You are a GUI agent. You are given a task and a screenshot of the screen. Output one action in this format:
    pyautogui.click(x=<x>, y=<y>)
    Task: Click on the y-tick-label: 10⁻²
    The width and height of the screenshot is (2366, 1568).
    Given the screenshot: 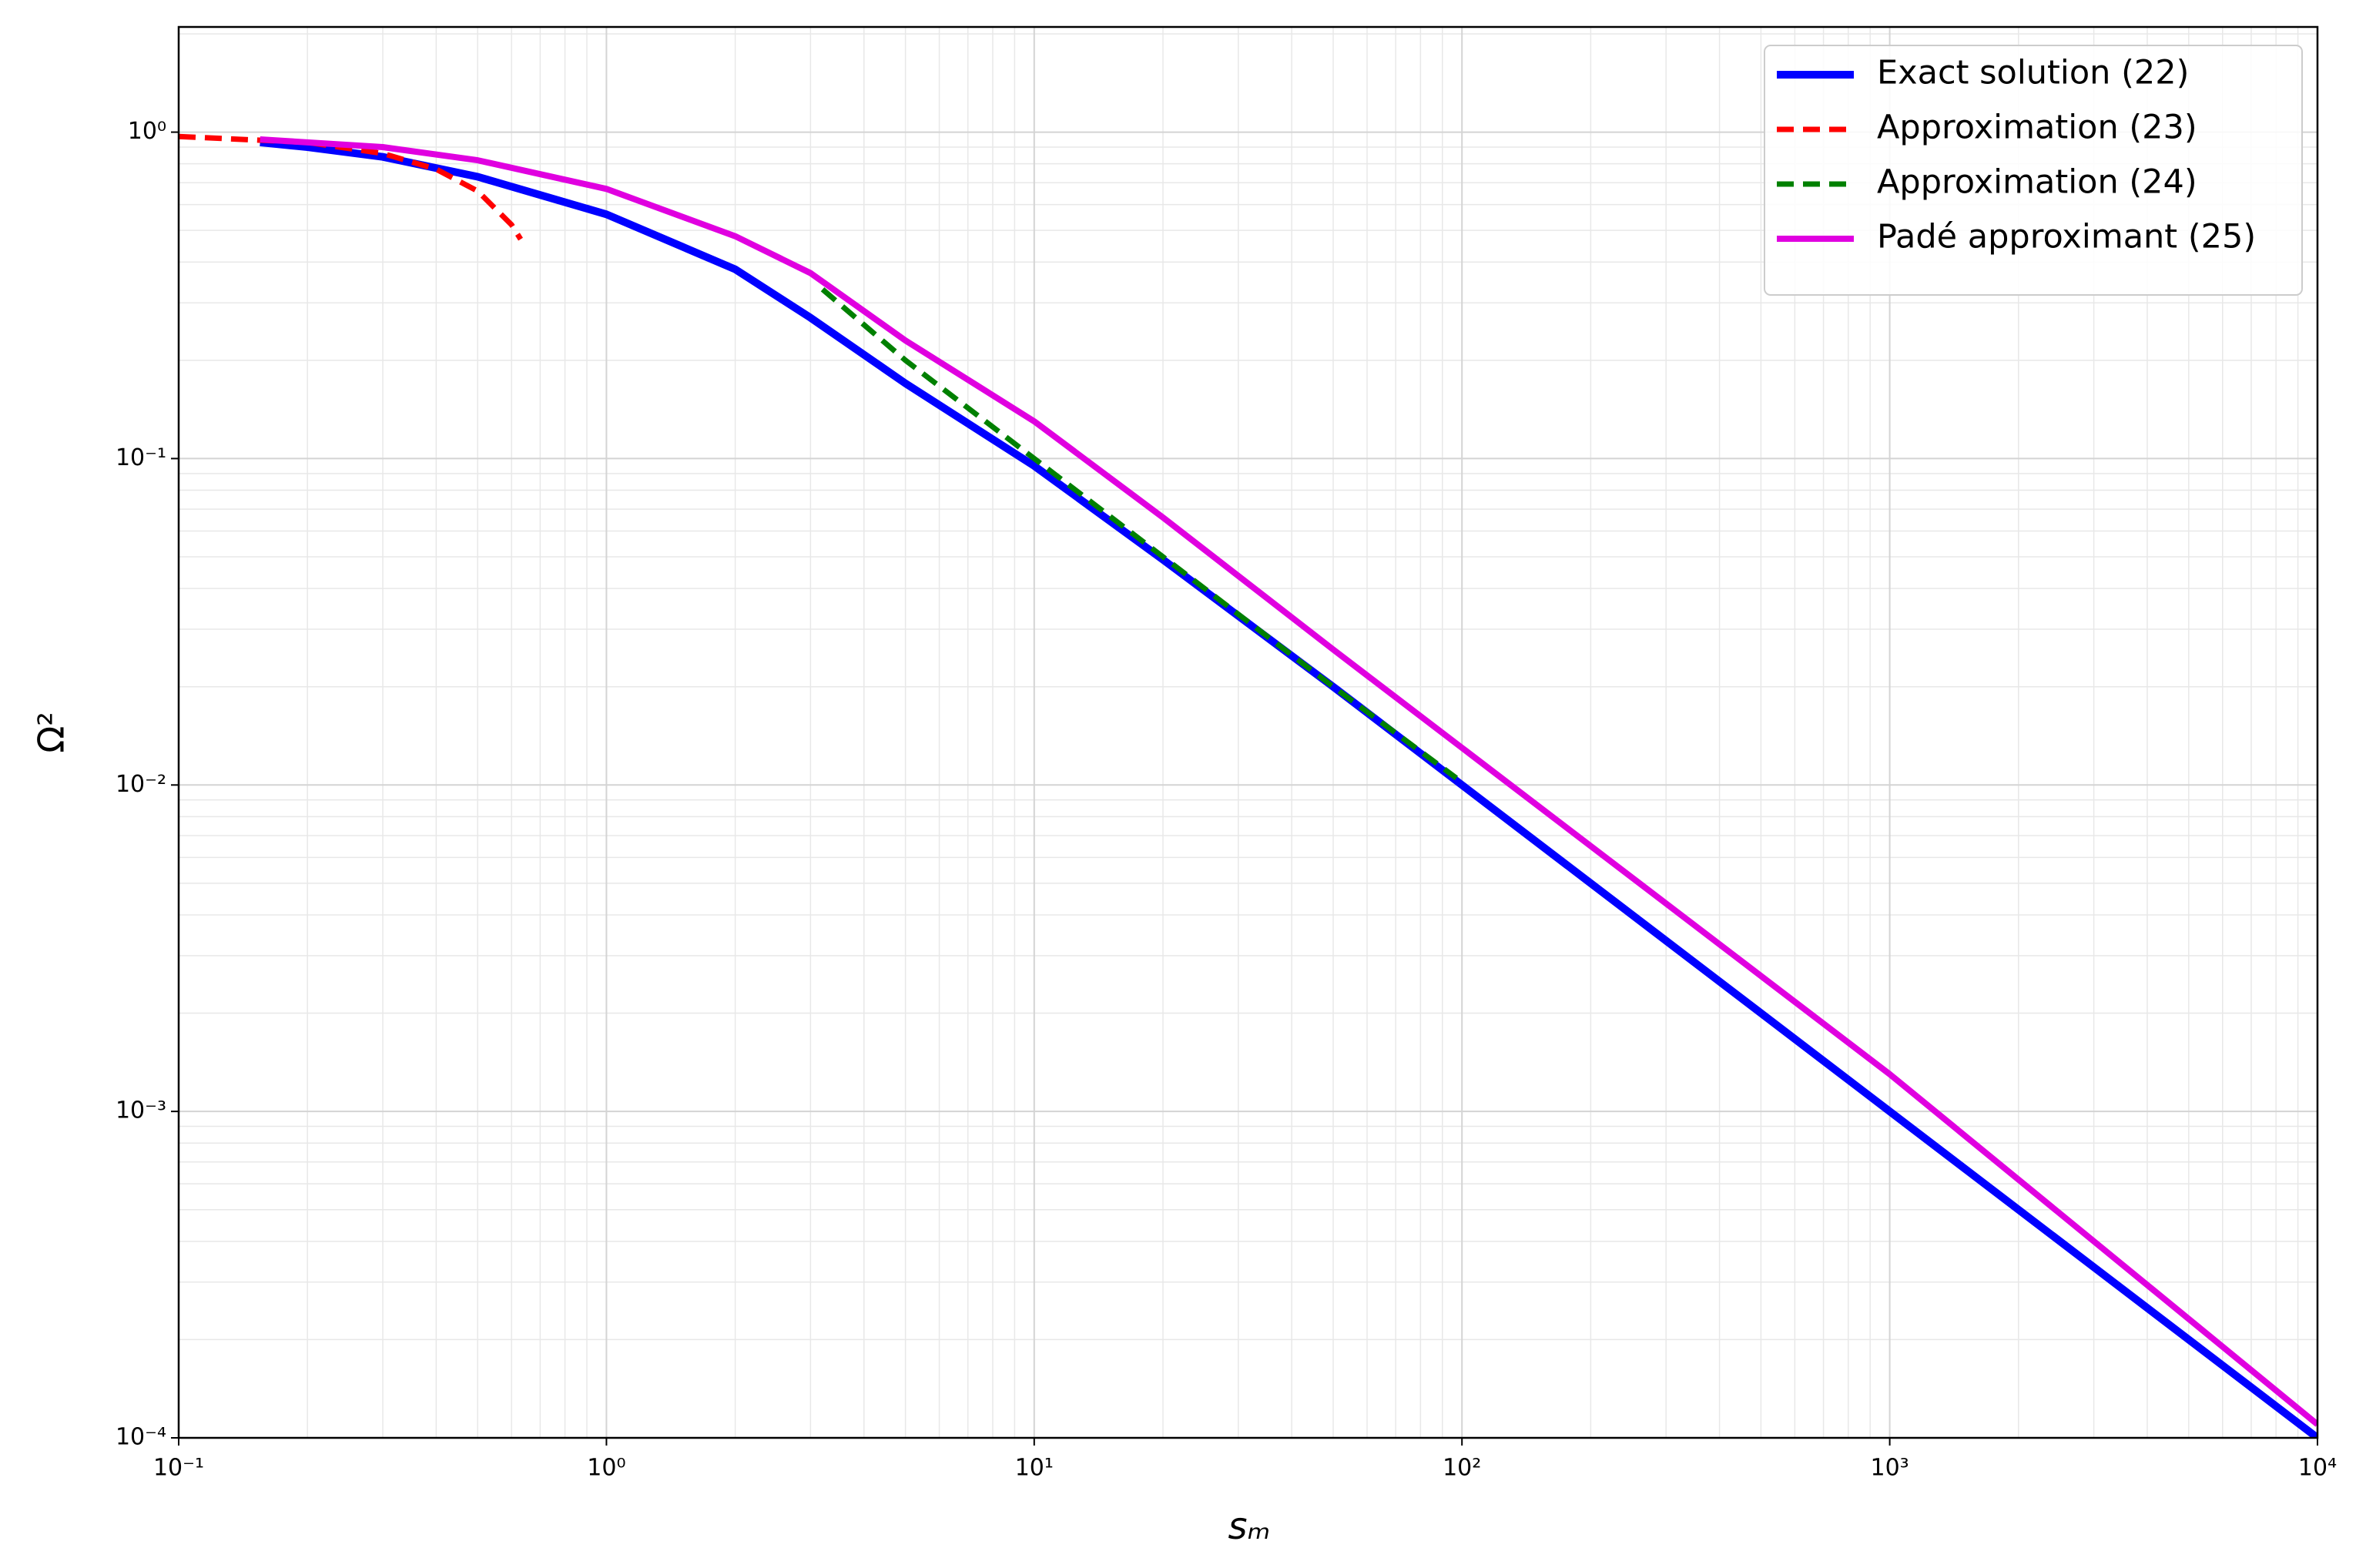 What is the action you would take?
    pyautogui.click(x=141, y=785)
    